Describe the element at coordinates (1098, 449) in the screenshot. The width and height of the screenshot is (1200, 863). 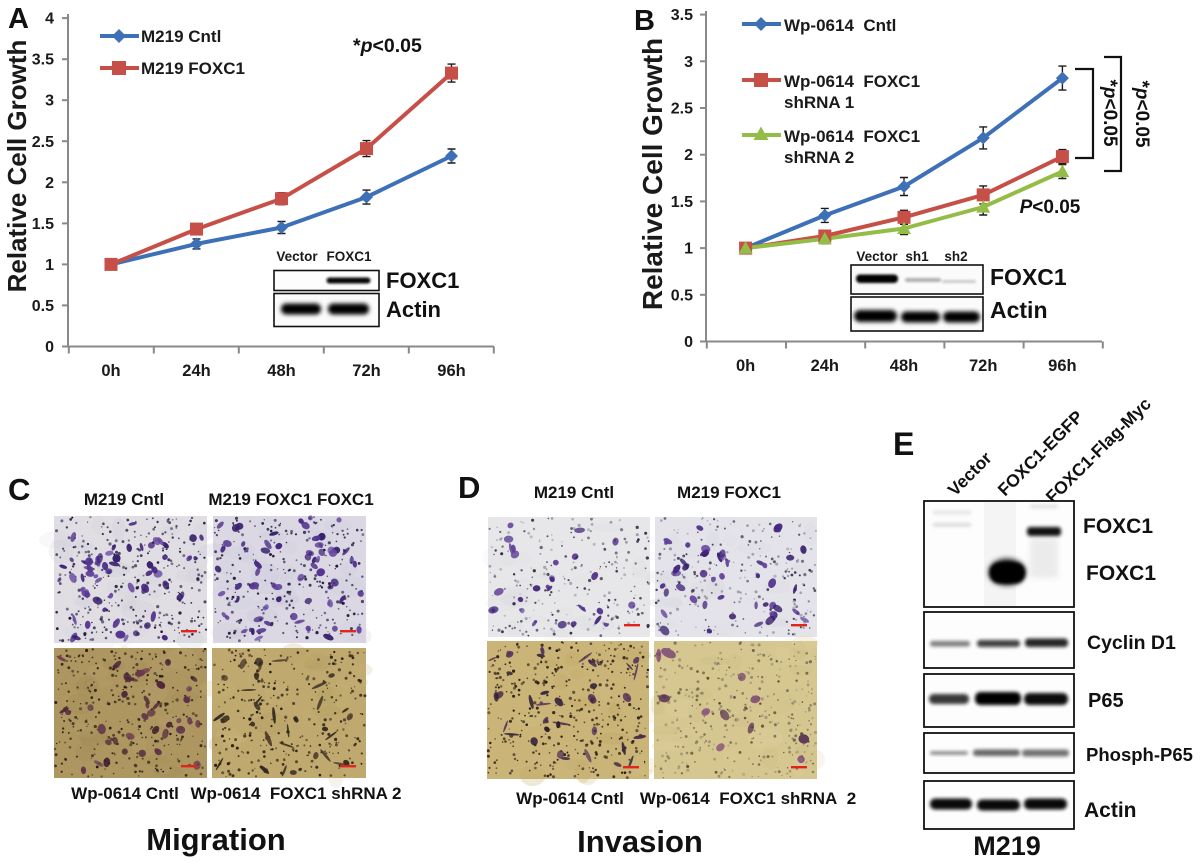
I see `svg-text: FOXC1-Flag-Myc` at that location.